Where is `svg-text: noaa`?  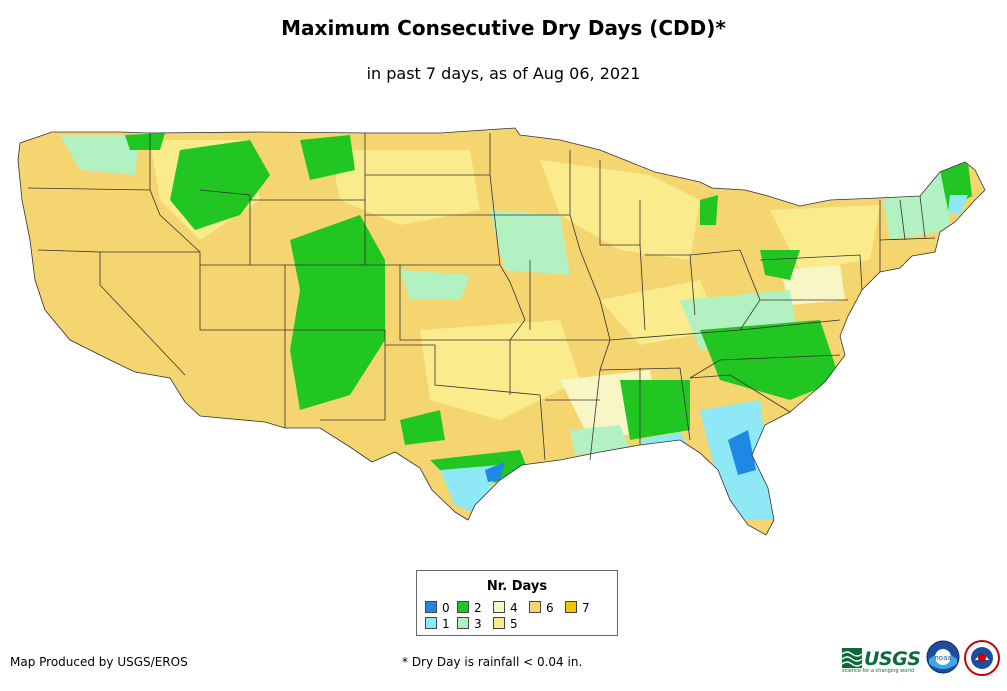 svg-text: noaa is located at coordinates (942, 658).